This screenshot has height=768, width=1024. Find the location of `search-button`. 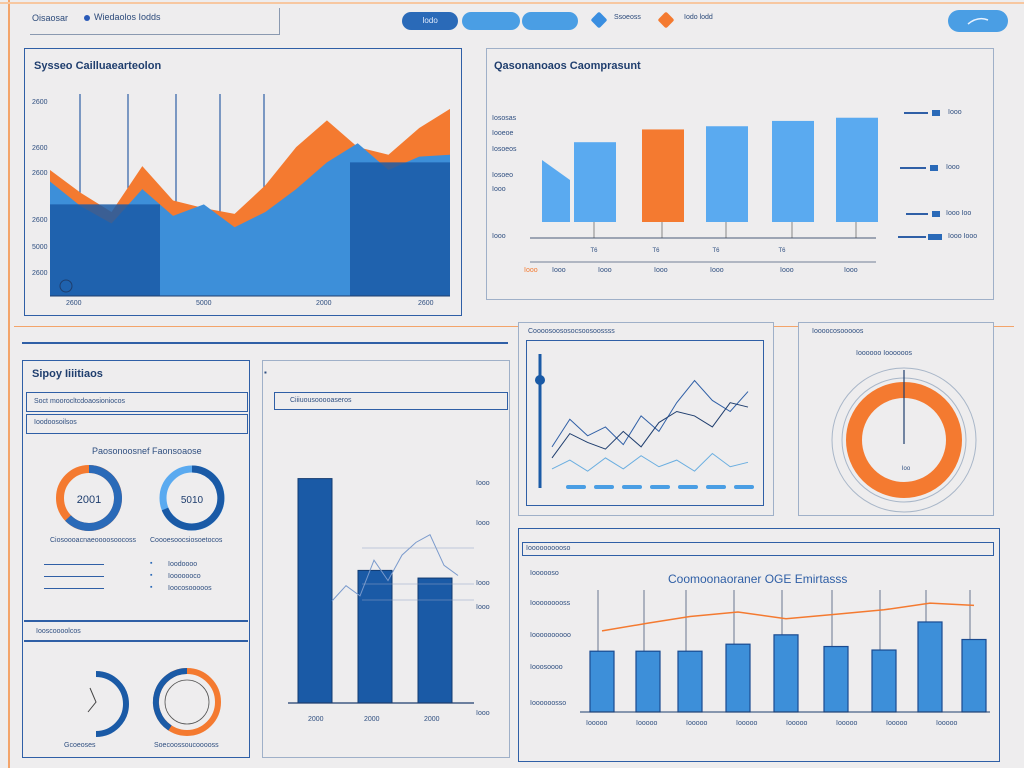

search-button is located at coordinates (978, 21).